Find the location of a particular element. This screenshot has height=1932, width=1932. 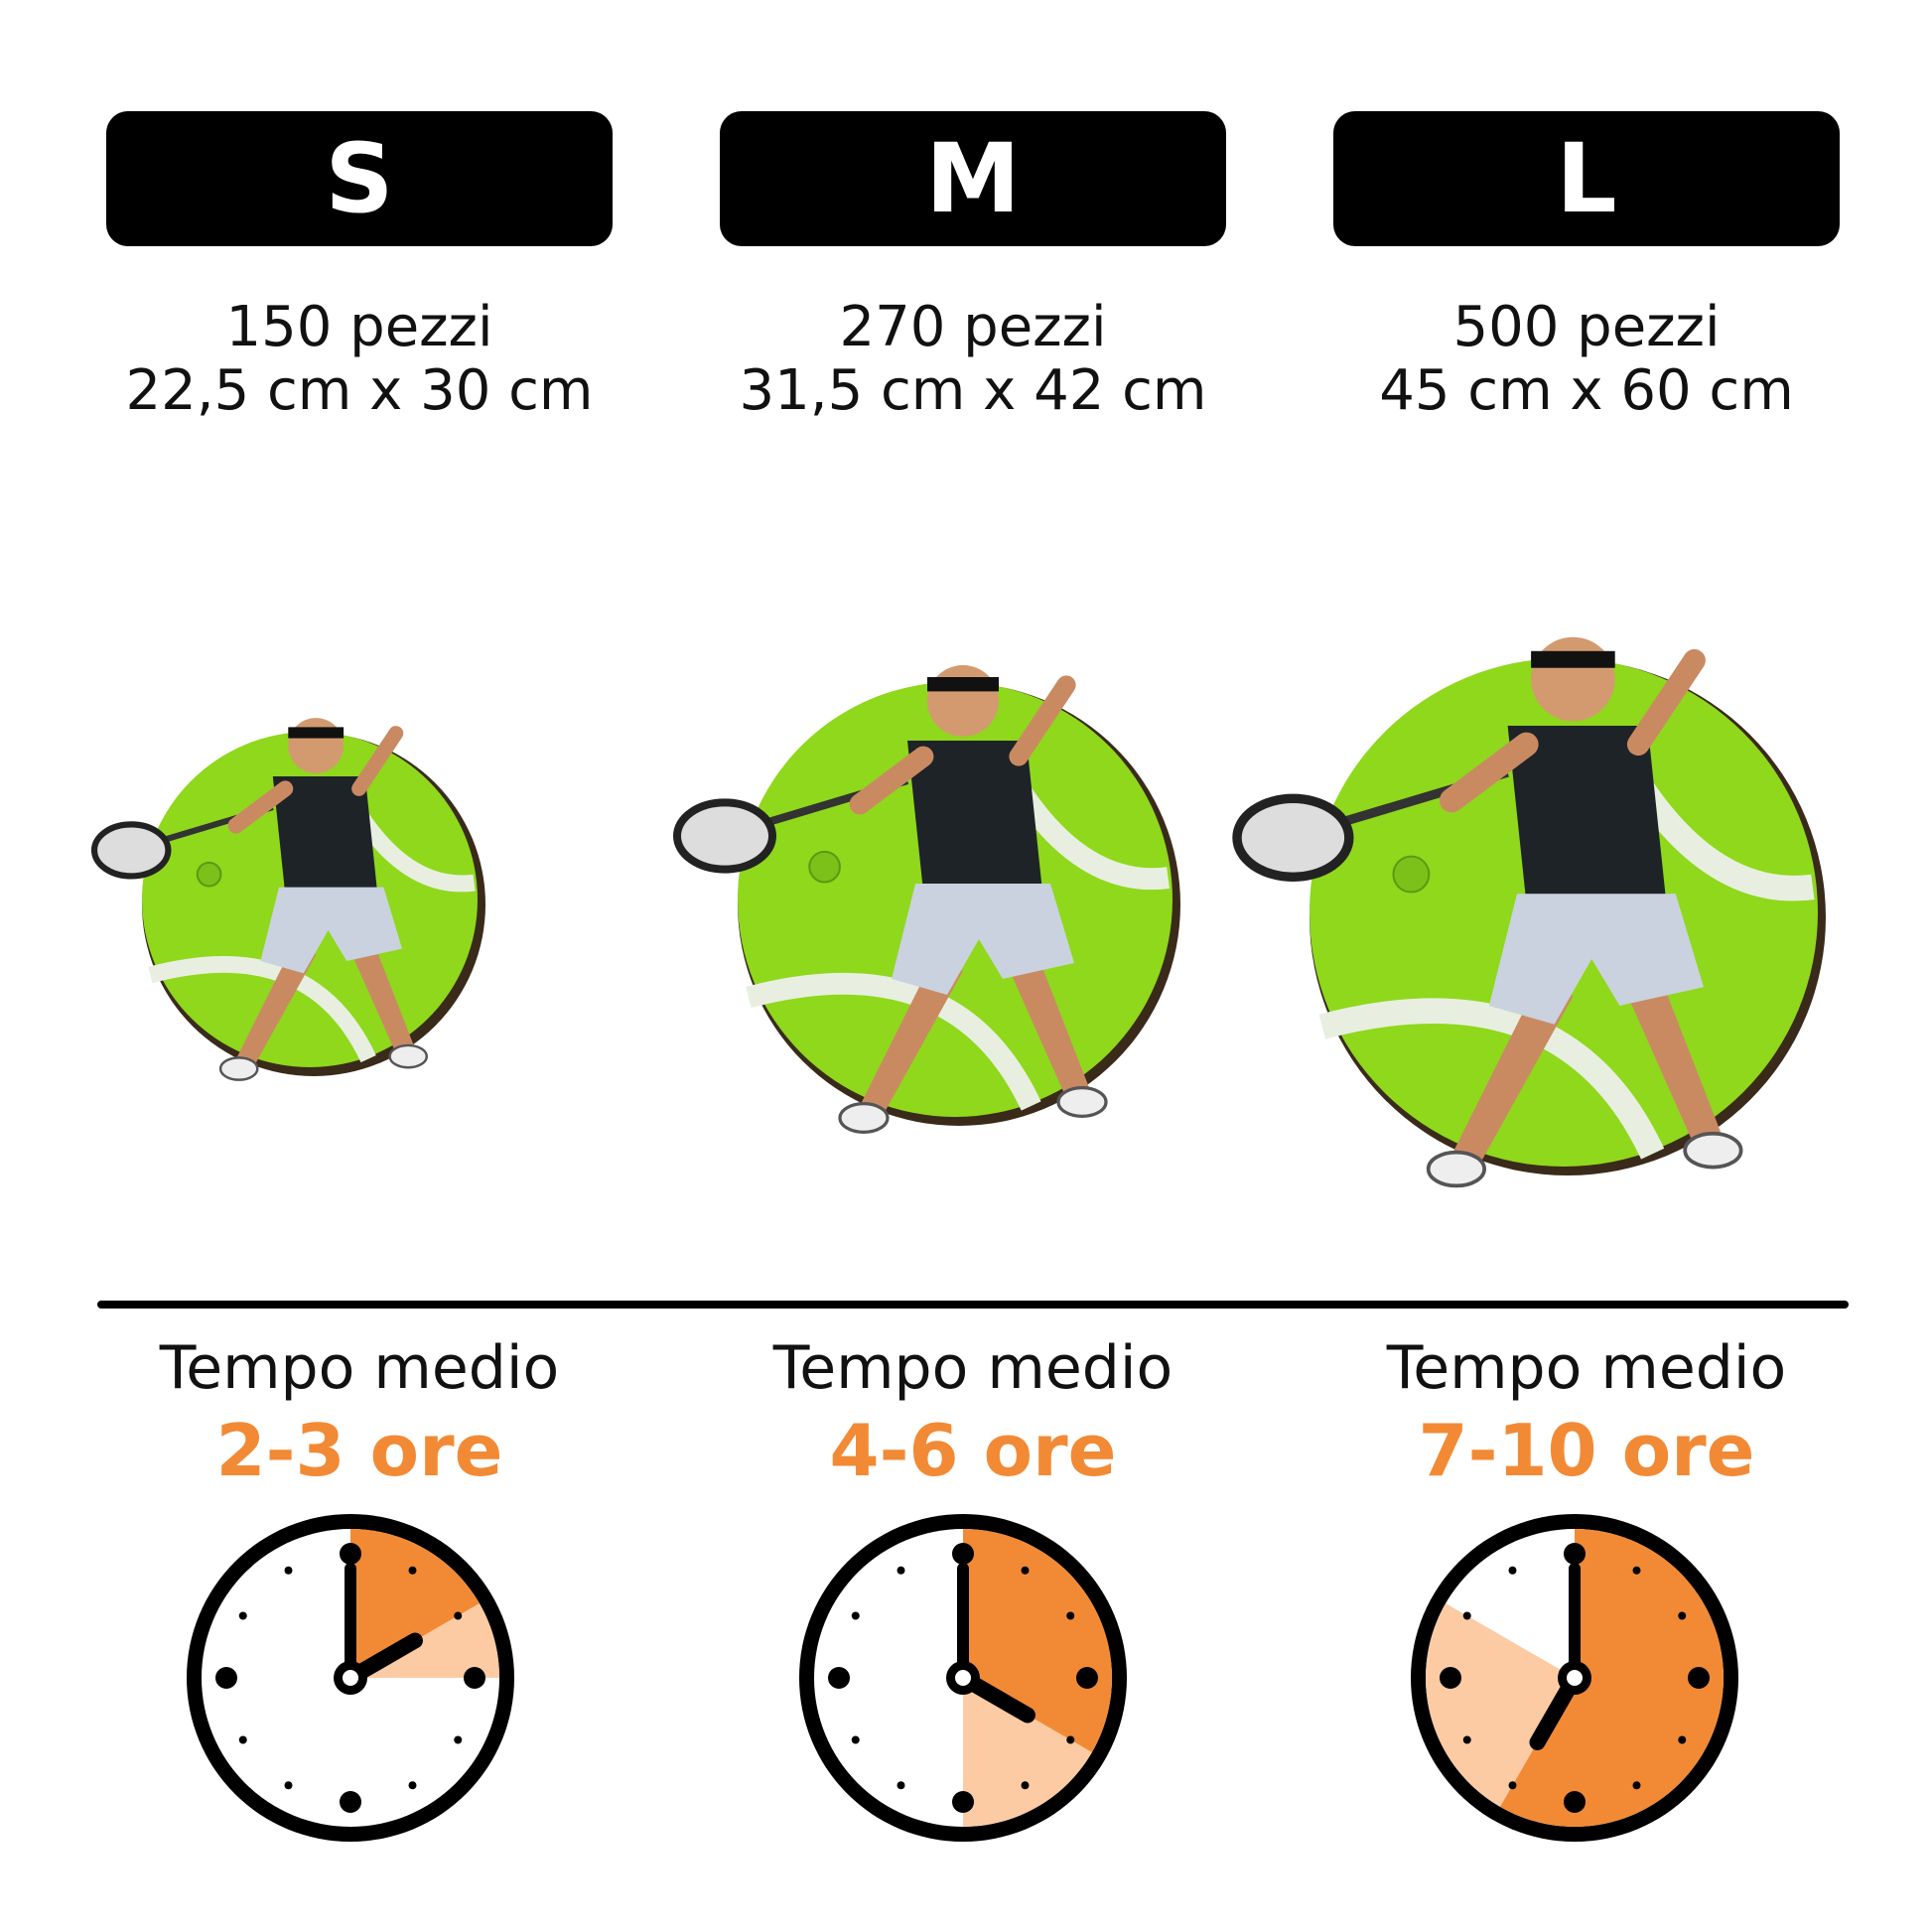

dimensions-l: 45 cm x 60 cm is located at coordinates (1587, 391).